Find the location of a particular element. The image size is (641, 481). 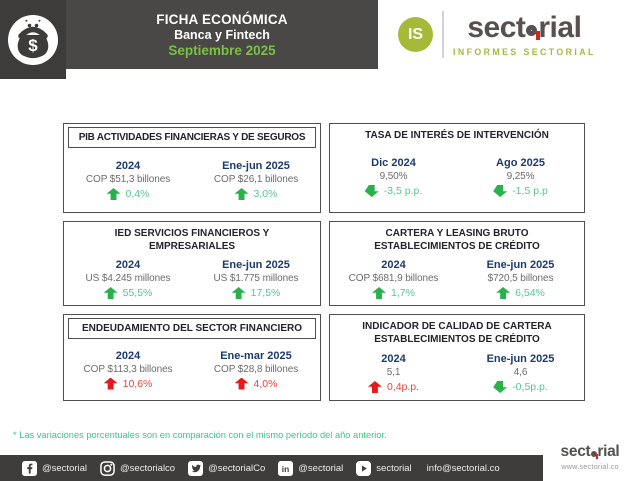

twitter-link: @sectorialCo is located at coordinates (227, 468).